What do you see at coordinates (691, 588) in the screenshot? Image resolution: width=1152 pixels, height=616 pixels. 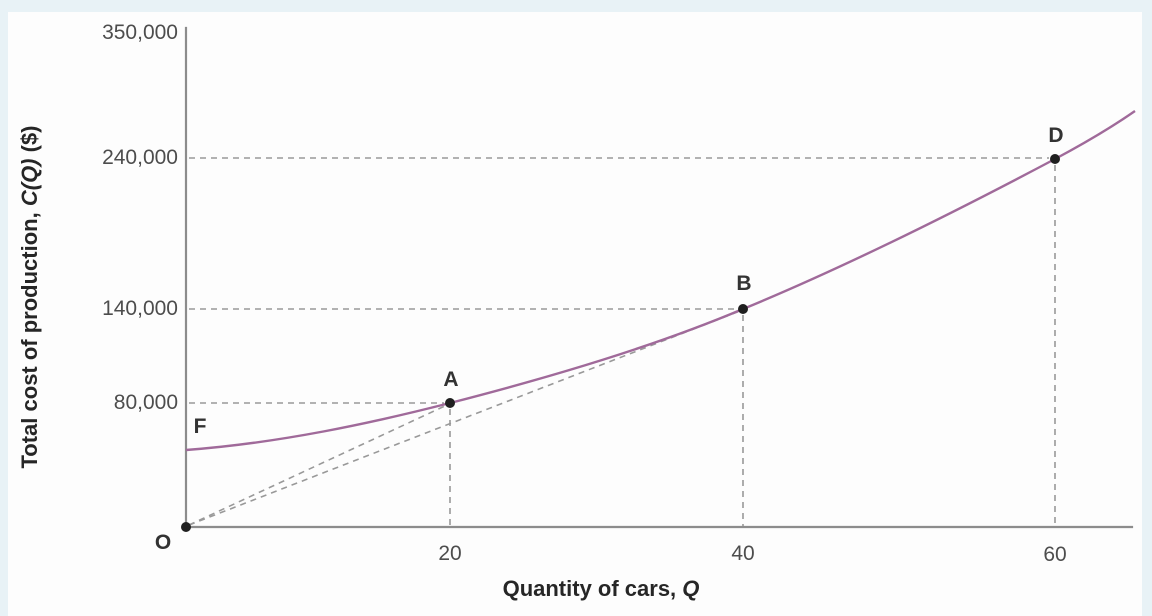 I see `x-axis-title-math: Q` at bounding box center [691, 588].